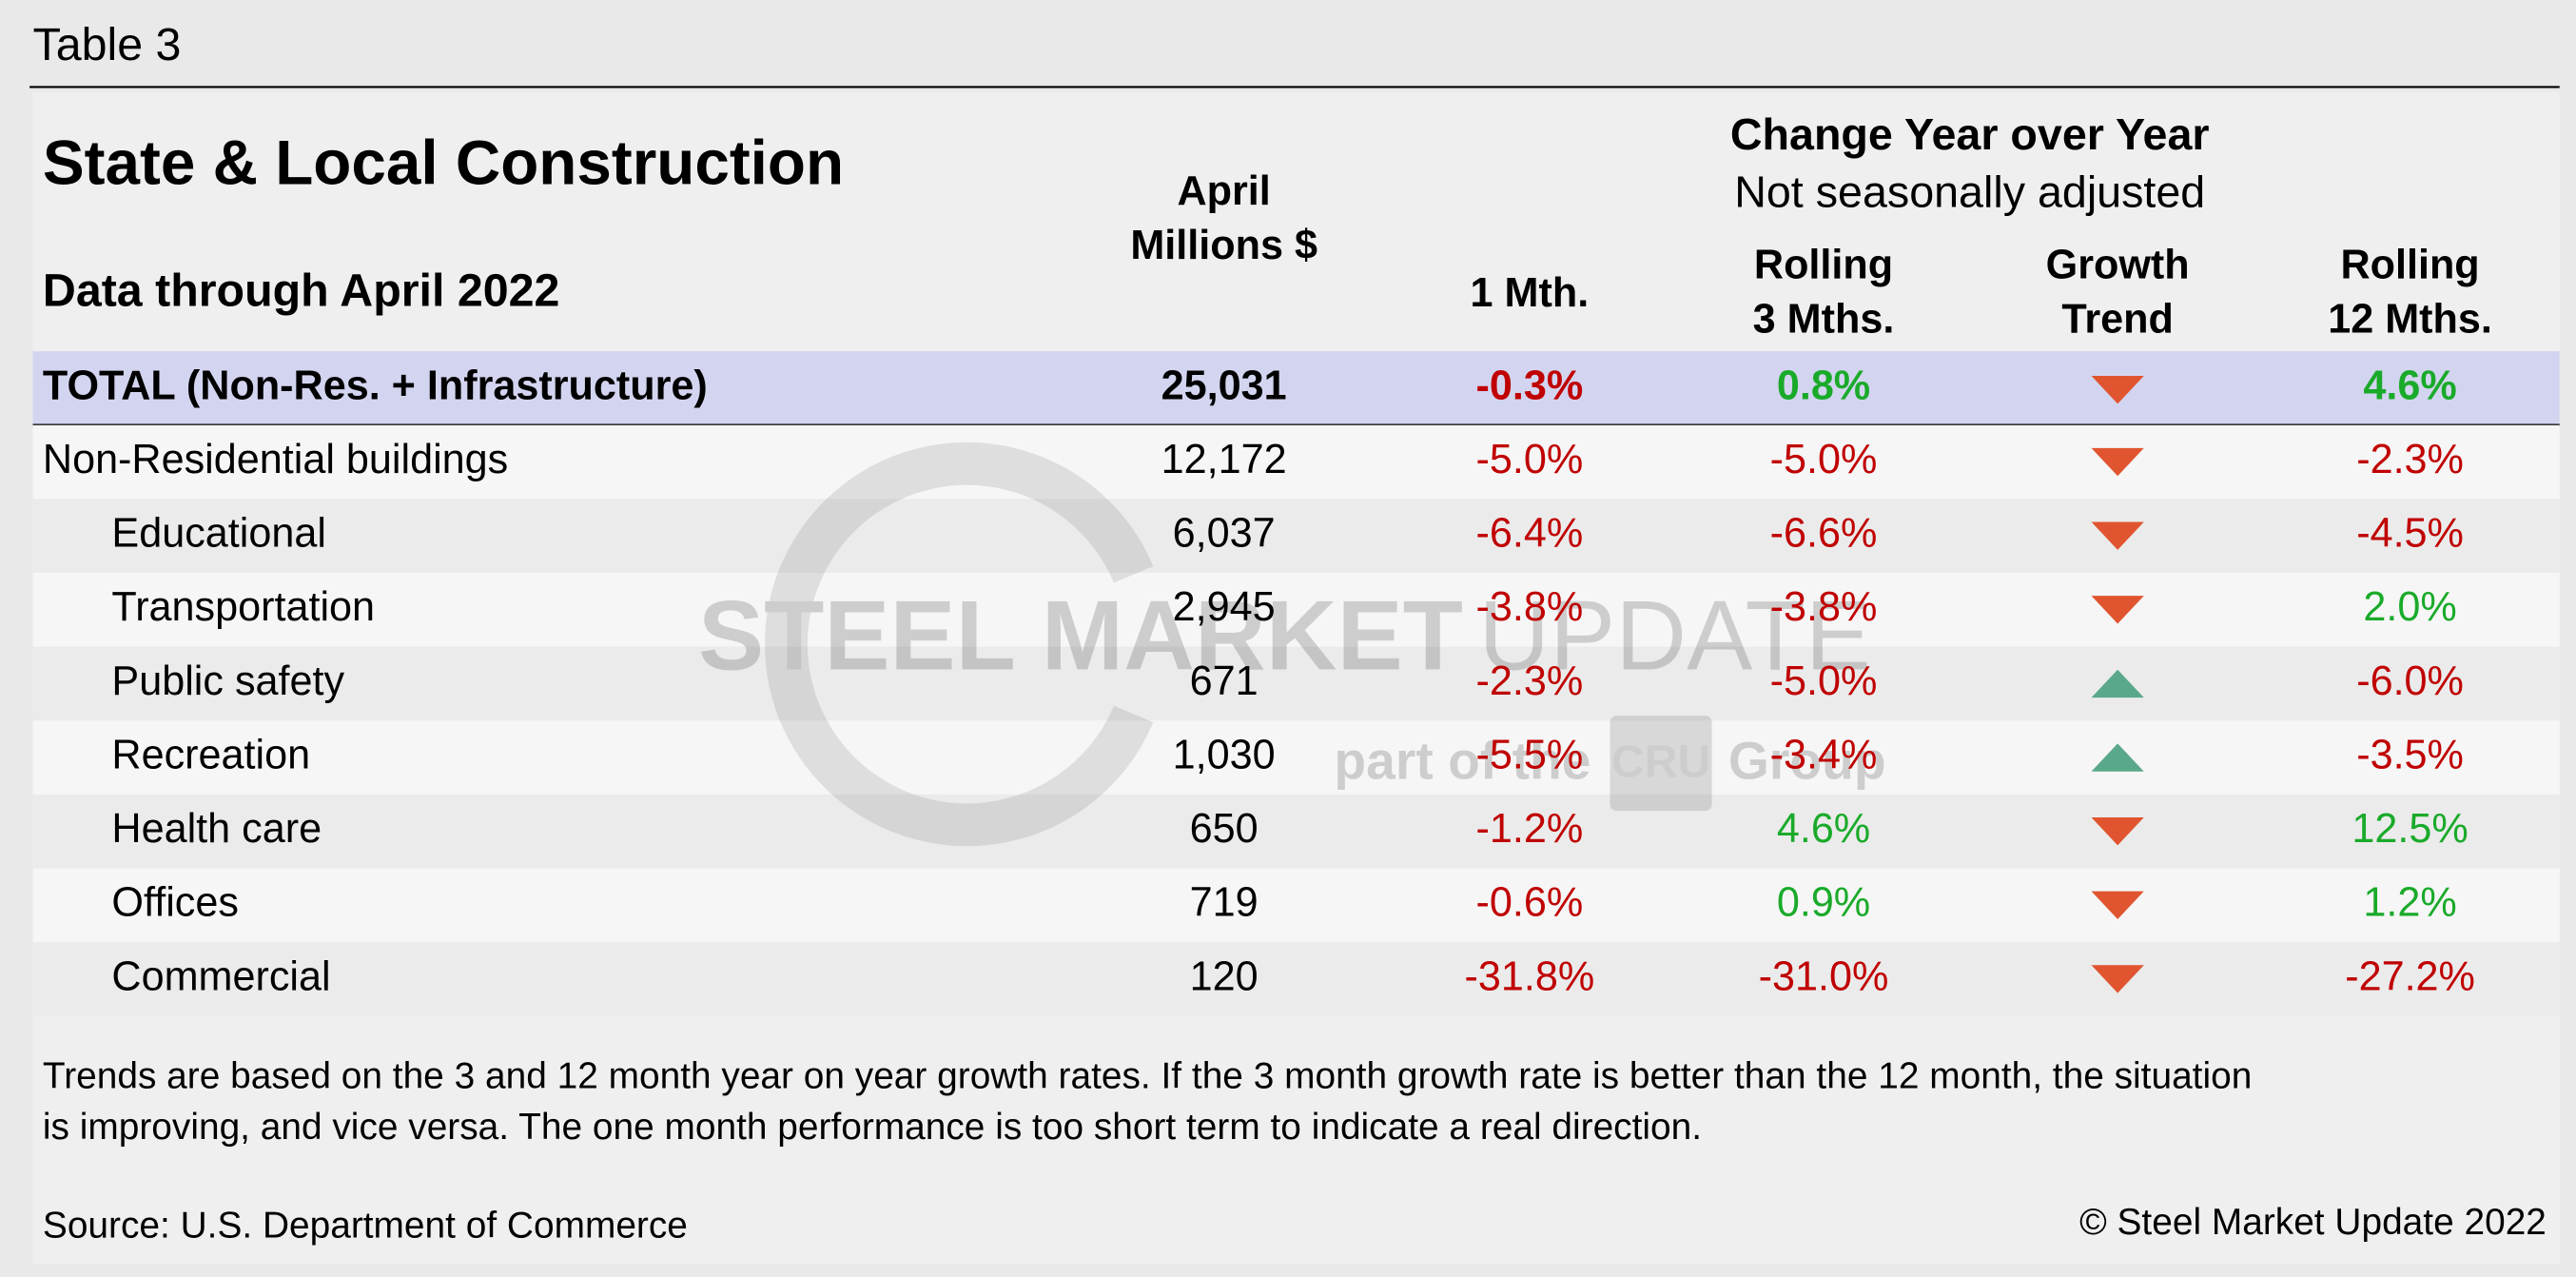 This screenshot has height=1277, width=2576. What do you see at coordinates (2410, 534) in the screenshot?
I see `change-cell: -4.5%` at bounding box center [2410, 534].